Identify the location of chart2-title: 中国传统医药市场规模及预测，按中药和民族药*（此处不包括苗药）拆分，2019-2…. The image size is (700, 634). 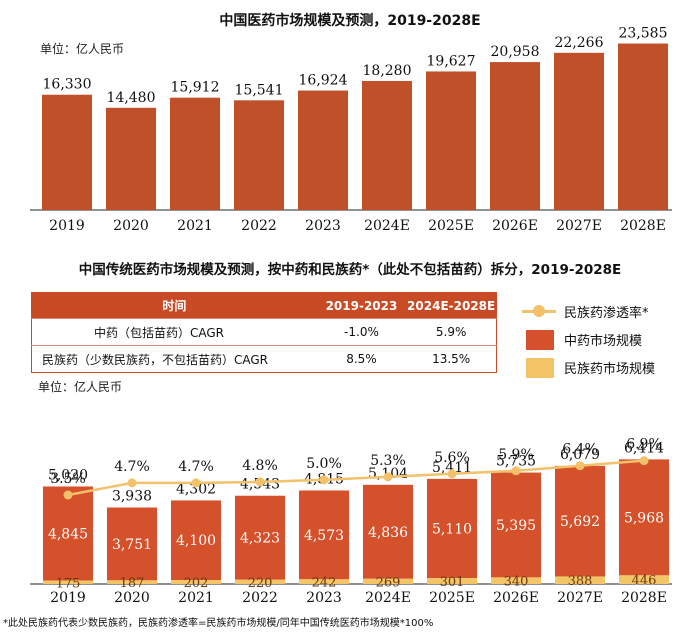
(350, 270).